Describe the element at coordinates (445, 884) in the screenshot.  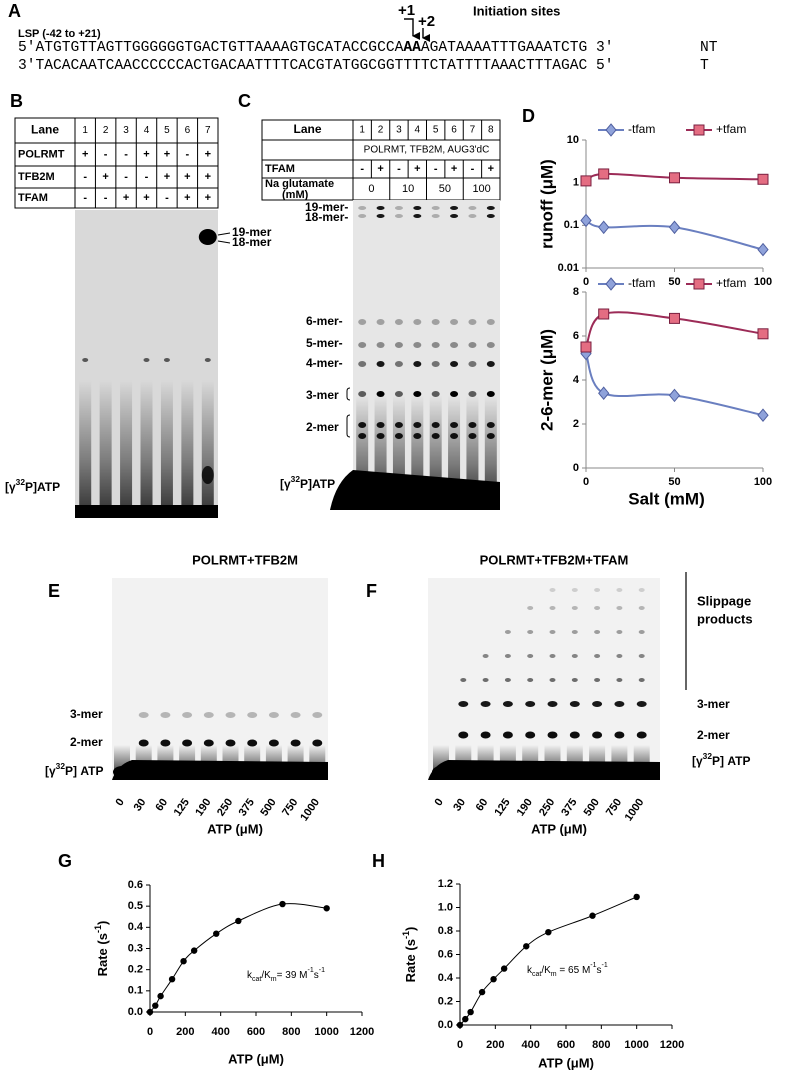
I see `y-tick-label: 1.2` at that location.